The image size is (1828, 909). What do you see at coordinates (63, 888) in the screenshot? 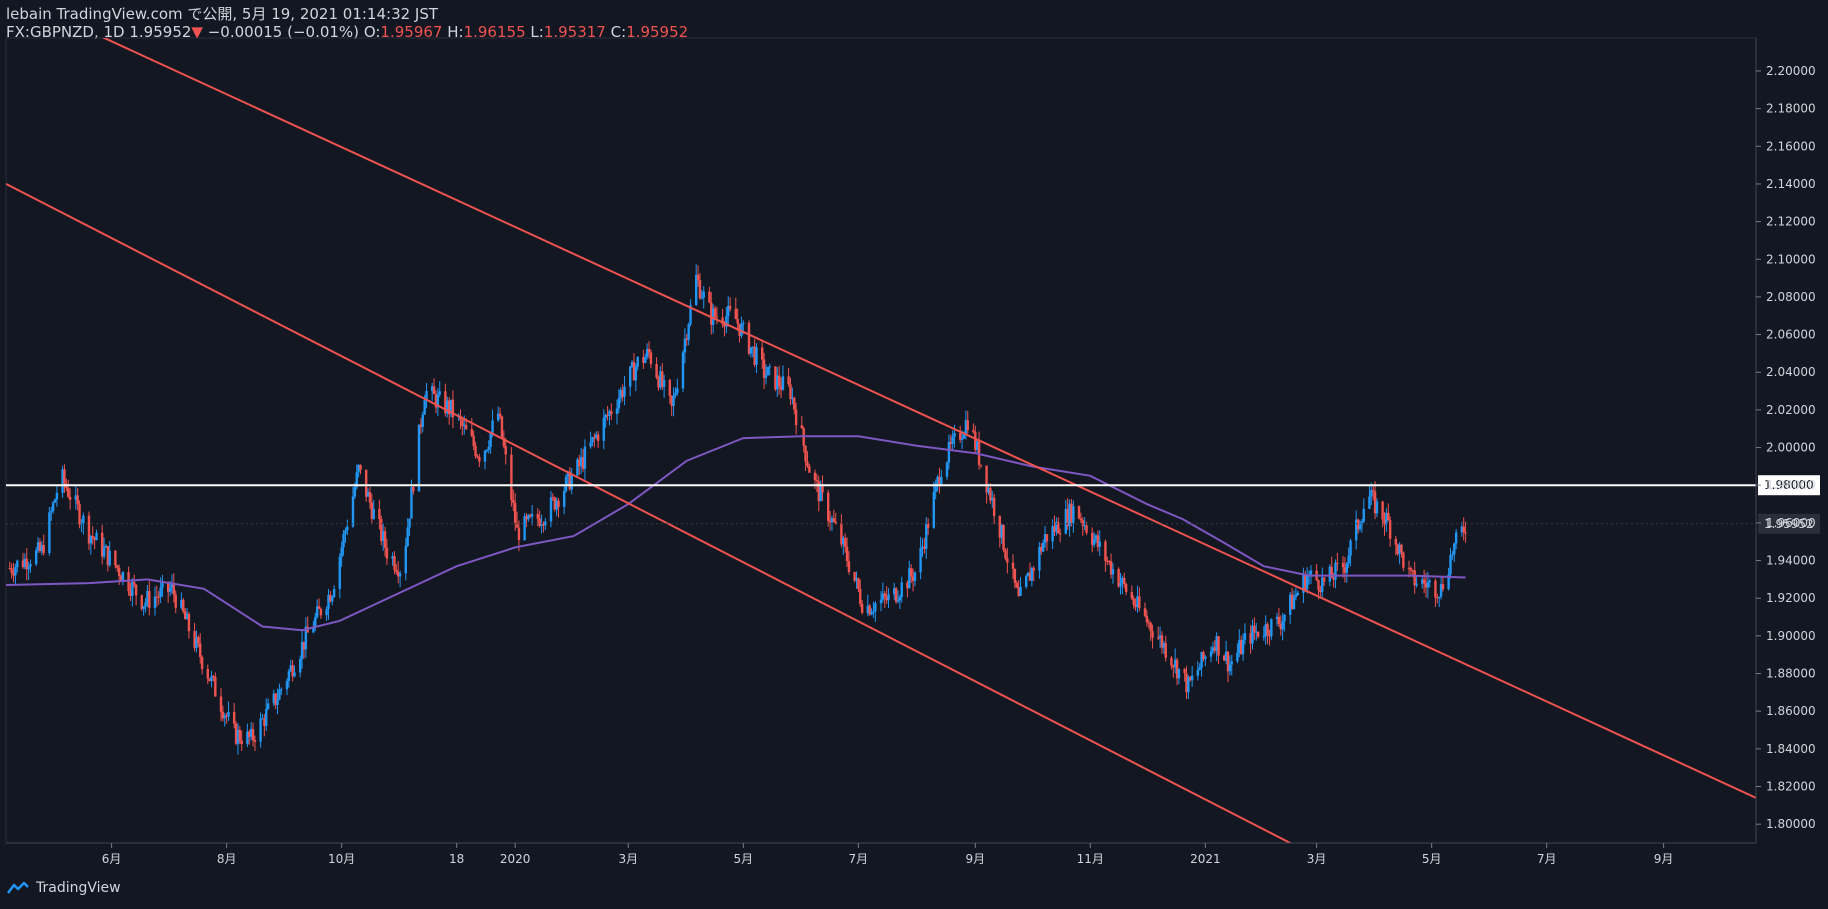
I see `footer: TradingView` at bounding box center [63, 888].